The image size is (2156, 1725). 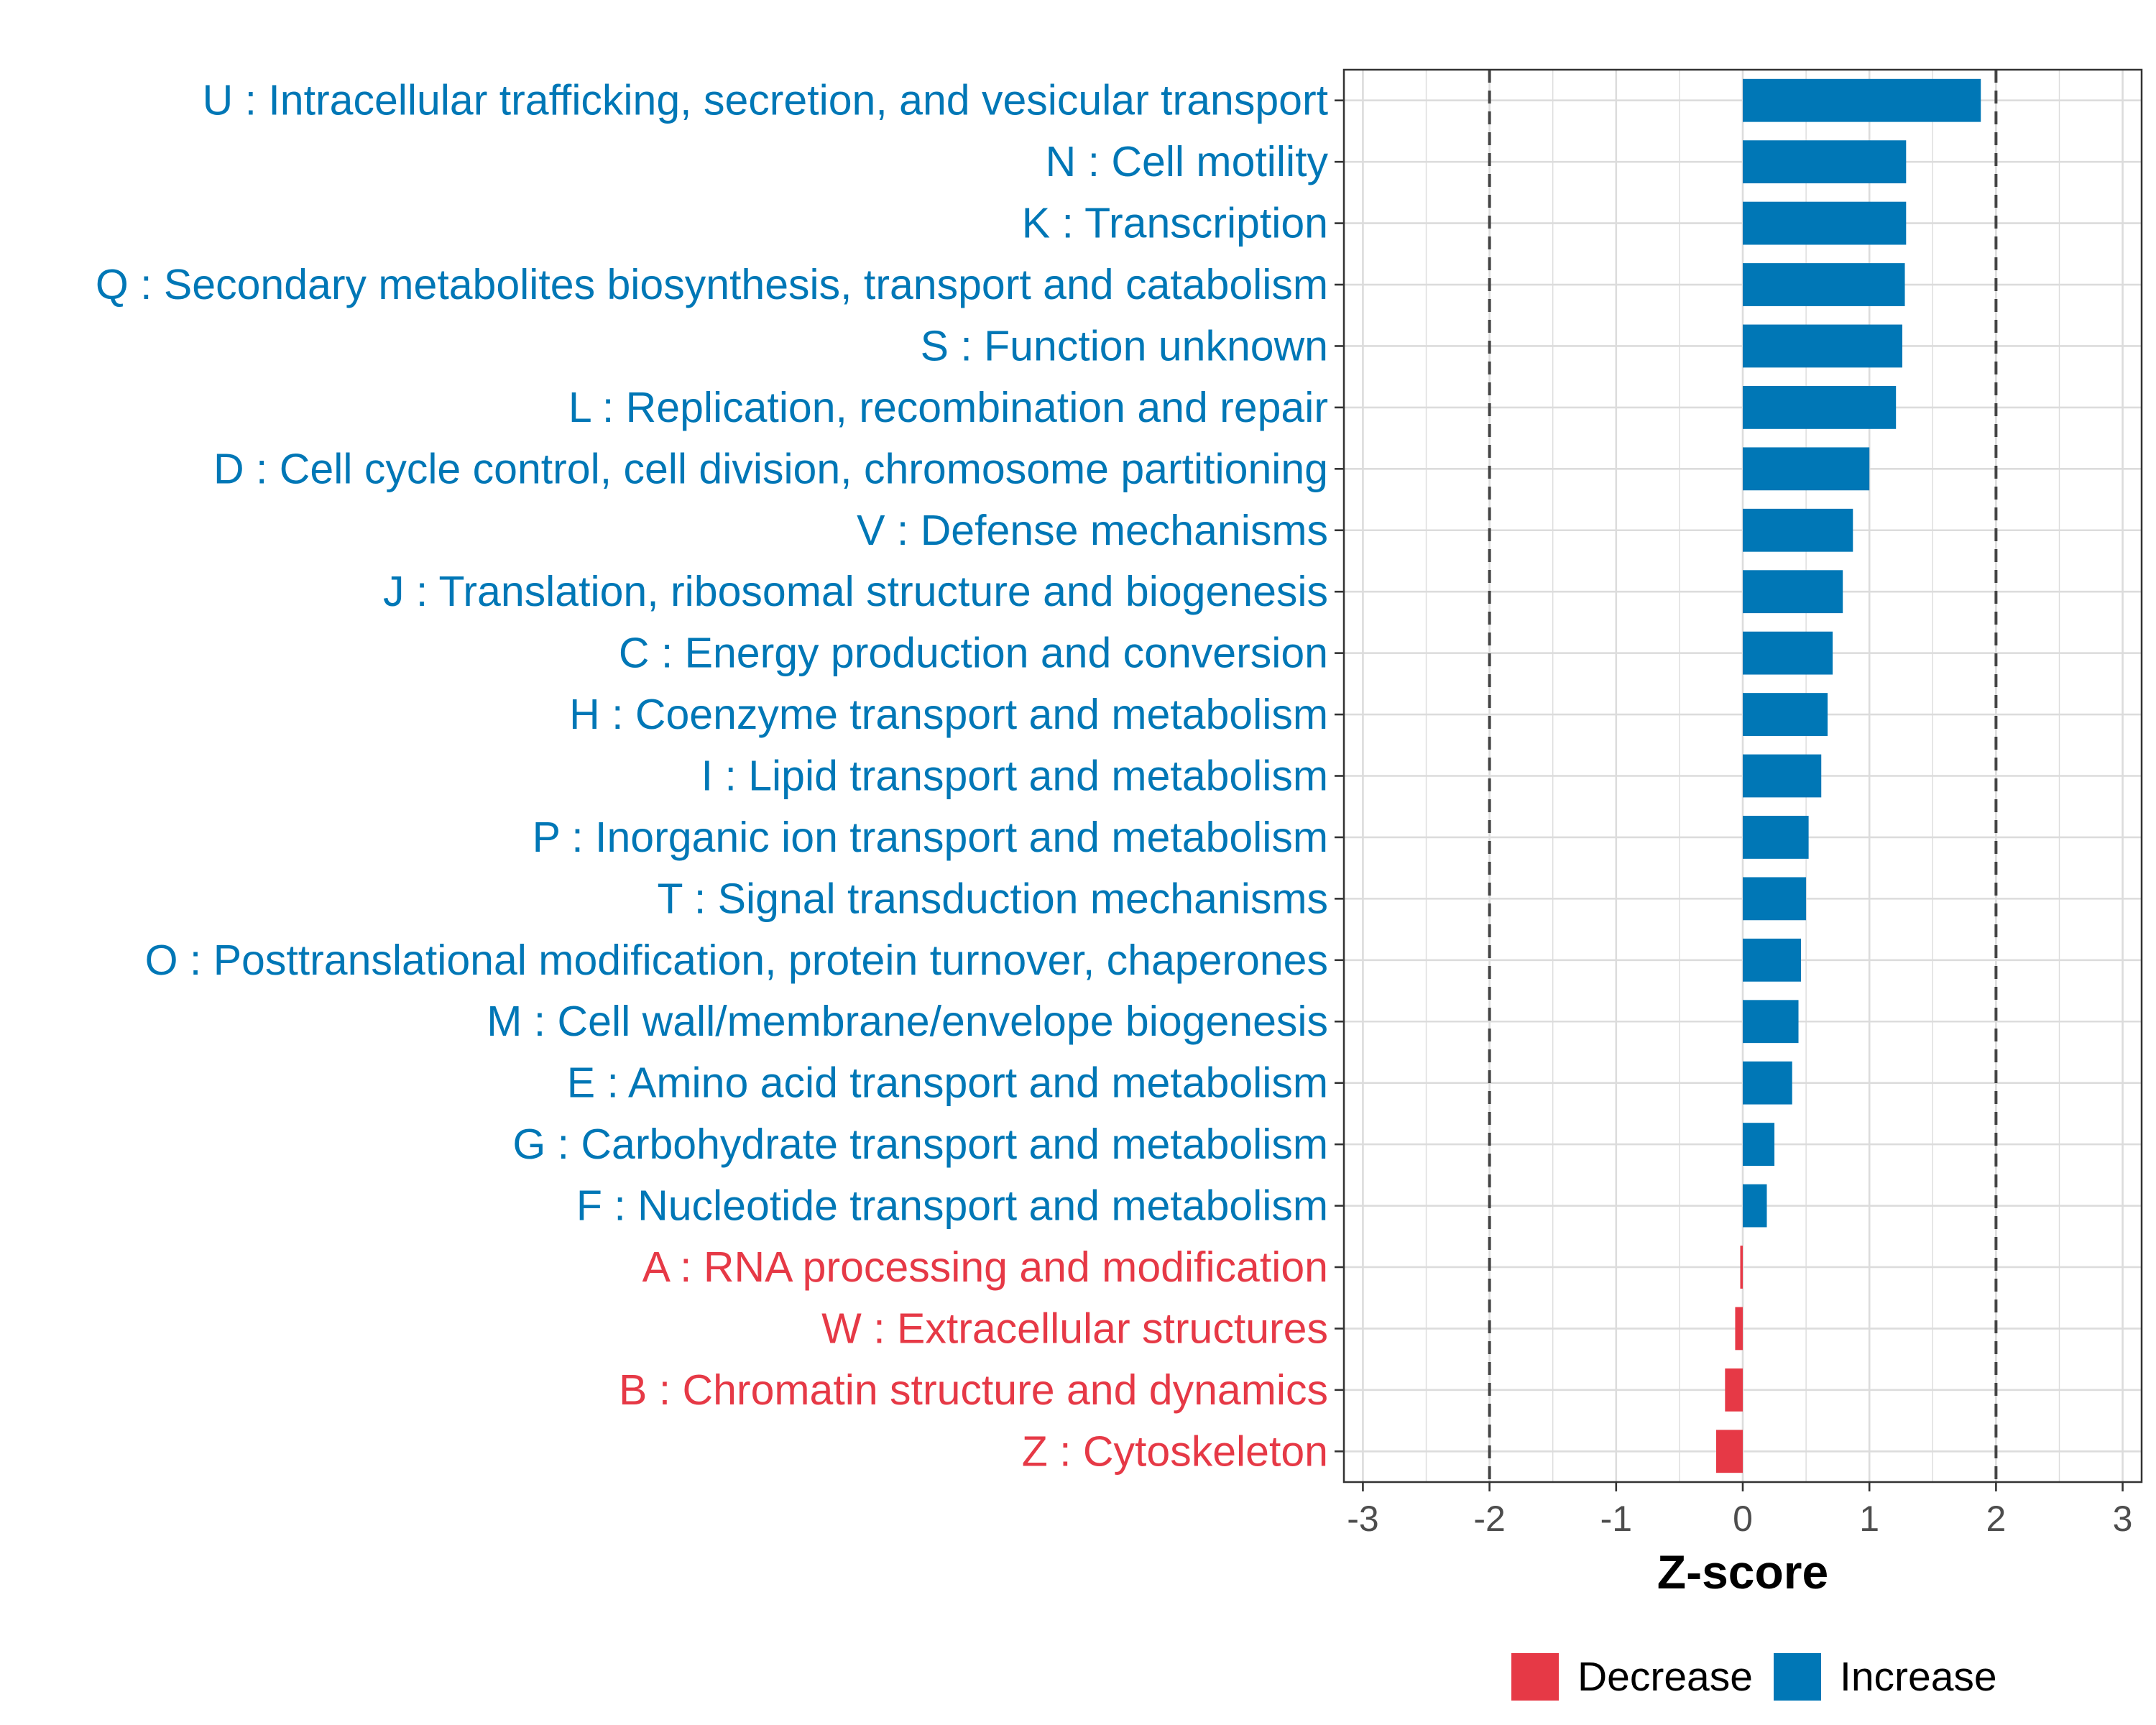 I want to click on category-label: A : RNA processing and modification, so click(x=985, y=1267).